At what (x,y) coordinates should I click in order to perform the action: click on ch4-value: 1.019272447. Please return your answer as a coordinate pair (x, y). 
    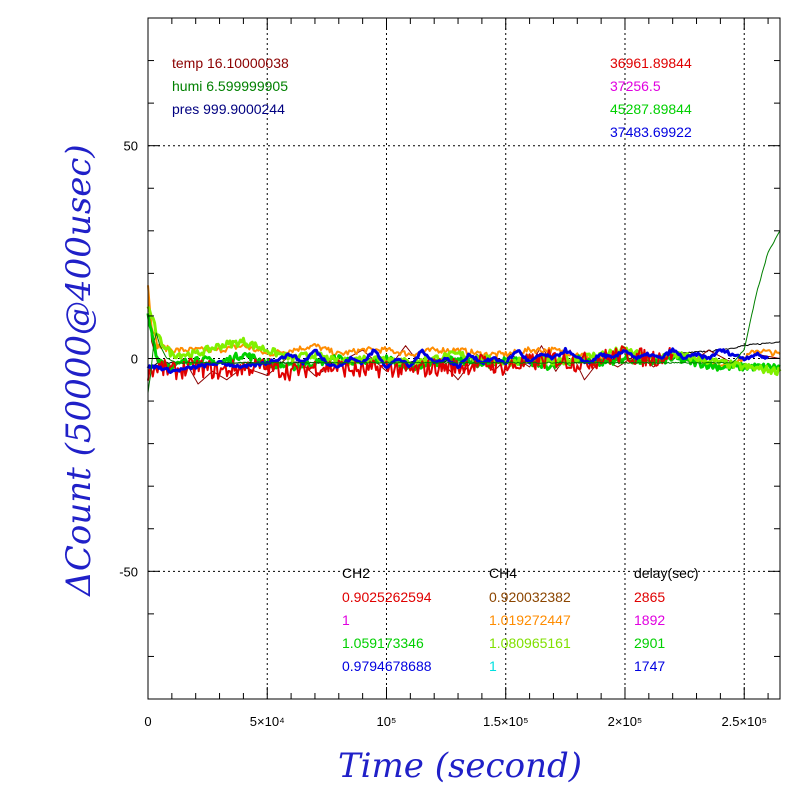
    Looking at the image, I should click on (530, 620).